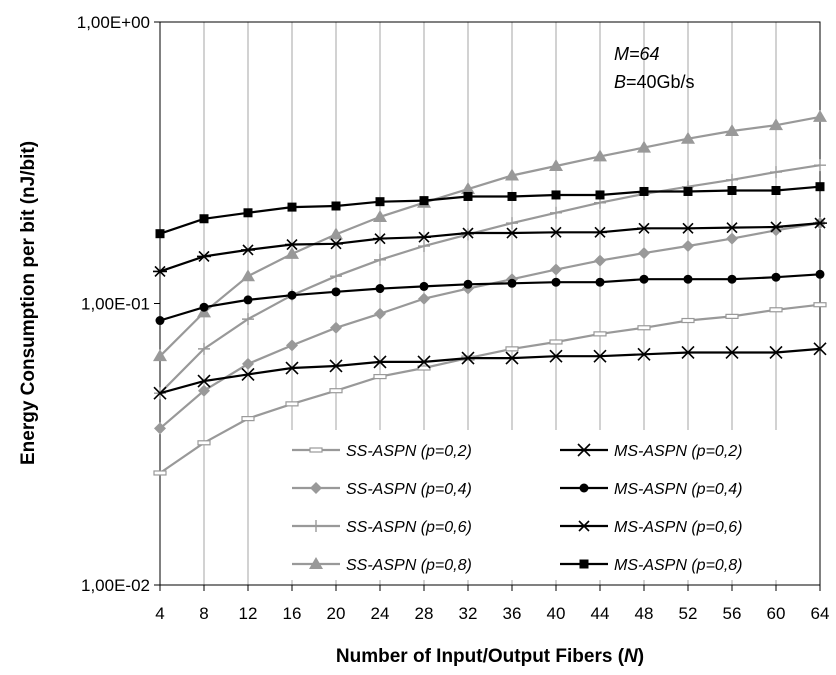 The height and width of the screenshot is (675, 836). I want to click on legend-label: SS-ASPN (p=0,6), so click(409, 527).